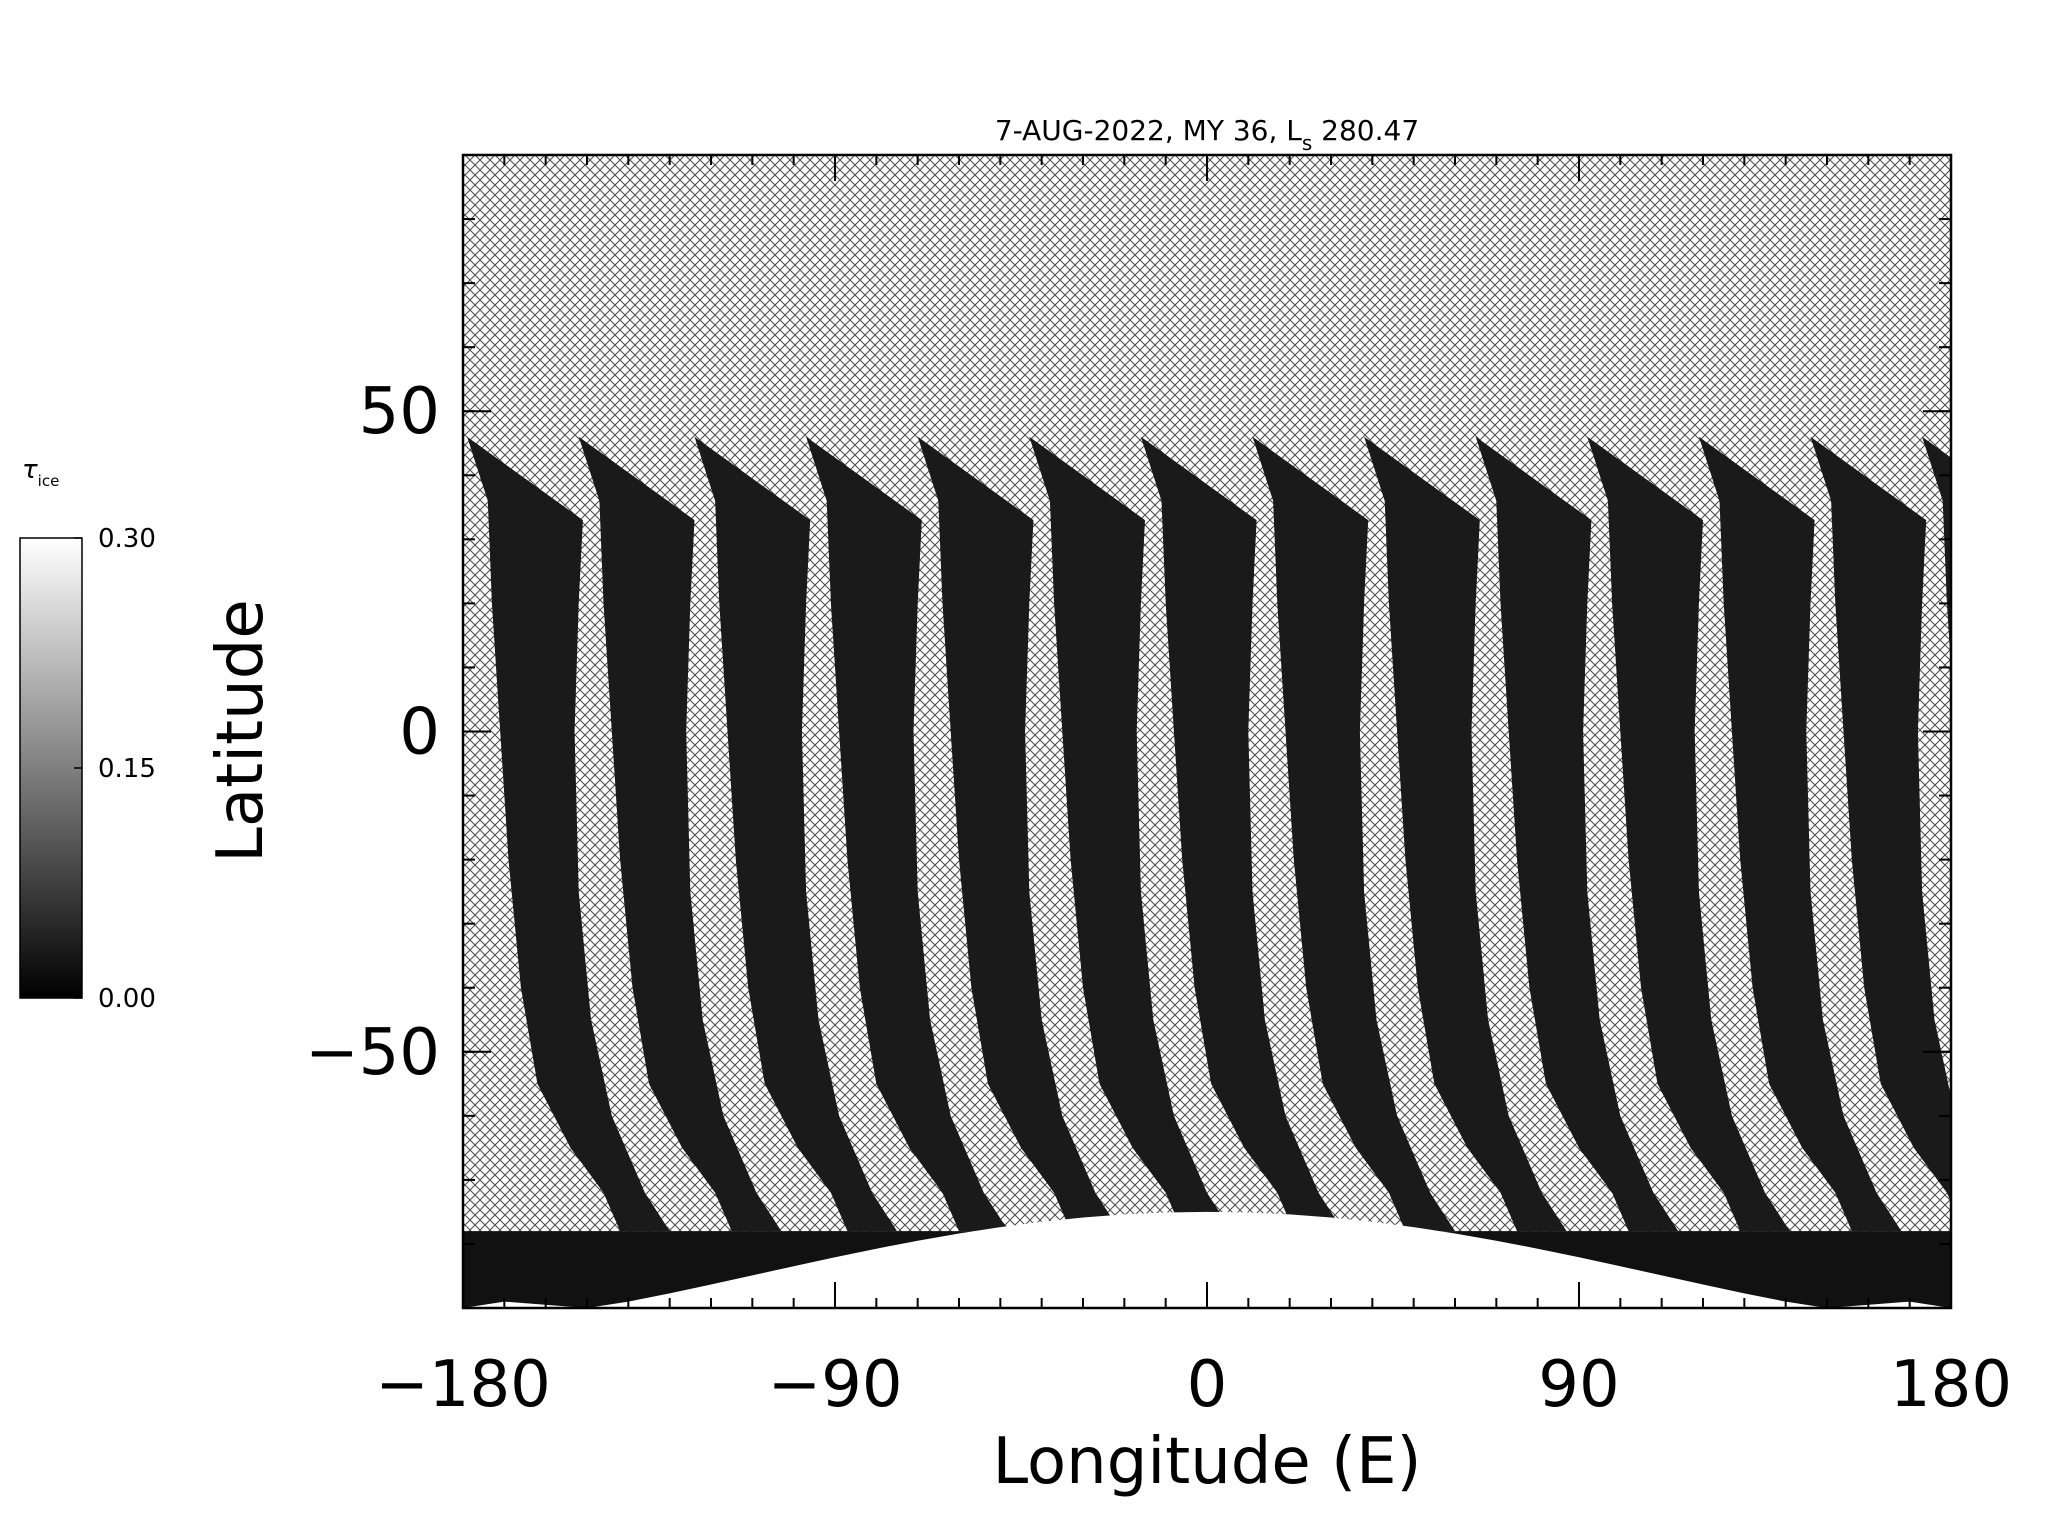 The width and height of the screenshot is (2048, 1536). I want to click on x-tick-label: 90, so click(1578, 1385).